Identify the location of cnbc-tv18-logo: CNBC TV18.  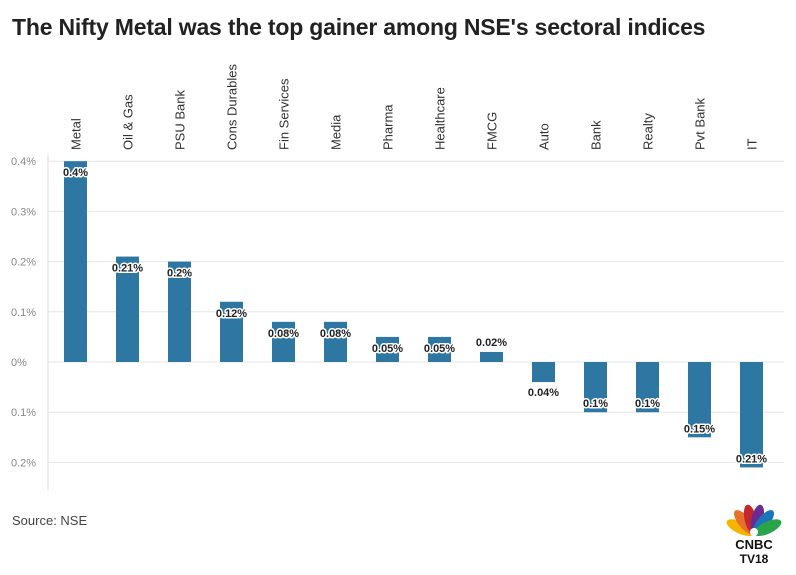
(754, 535).